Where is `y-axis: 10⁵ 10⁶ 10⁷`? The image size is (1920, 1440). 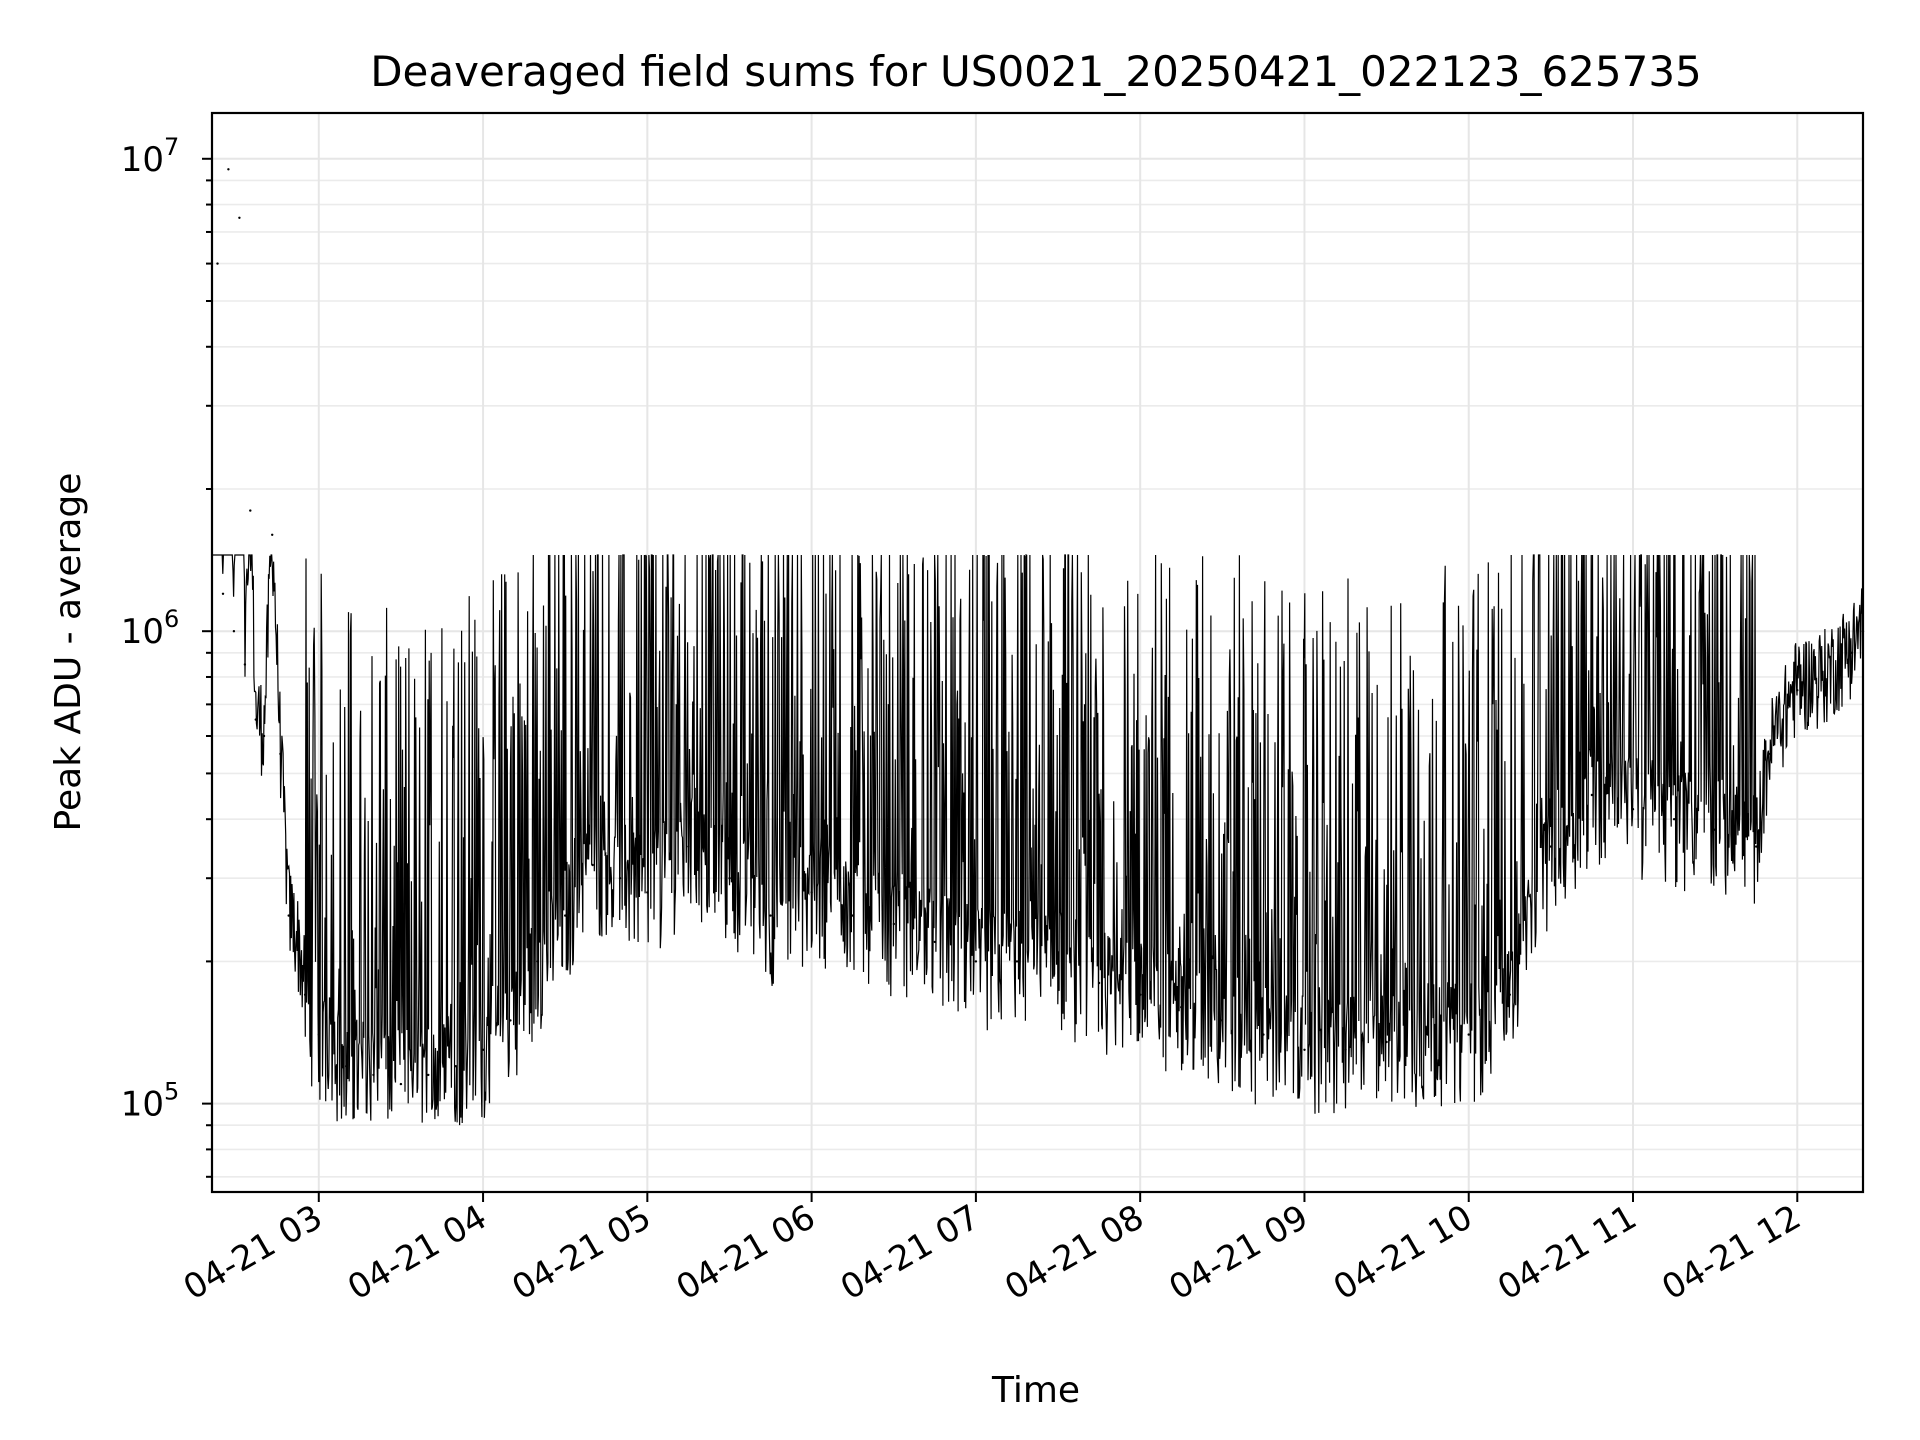
y-axis: 10⁵ 10⁶ 10⁷ is located at coordinates (166, 655).